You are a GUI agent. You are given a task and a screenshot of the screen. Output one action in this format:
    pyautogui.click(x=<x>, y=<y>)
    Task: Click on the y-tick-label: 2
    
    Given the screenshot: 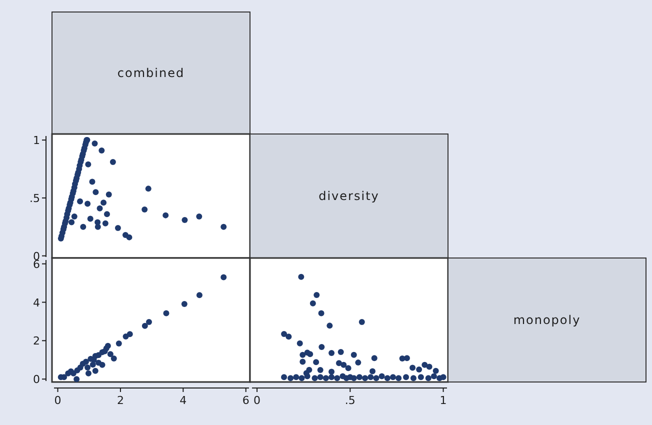 What is the action you would take?
    pyautogui.click(x=36, y=341)
    